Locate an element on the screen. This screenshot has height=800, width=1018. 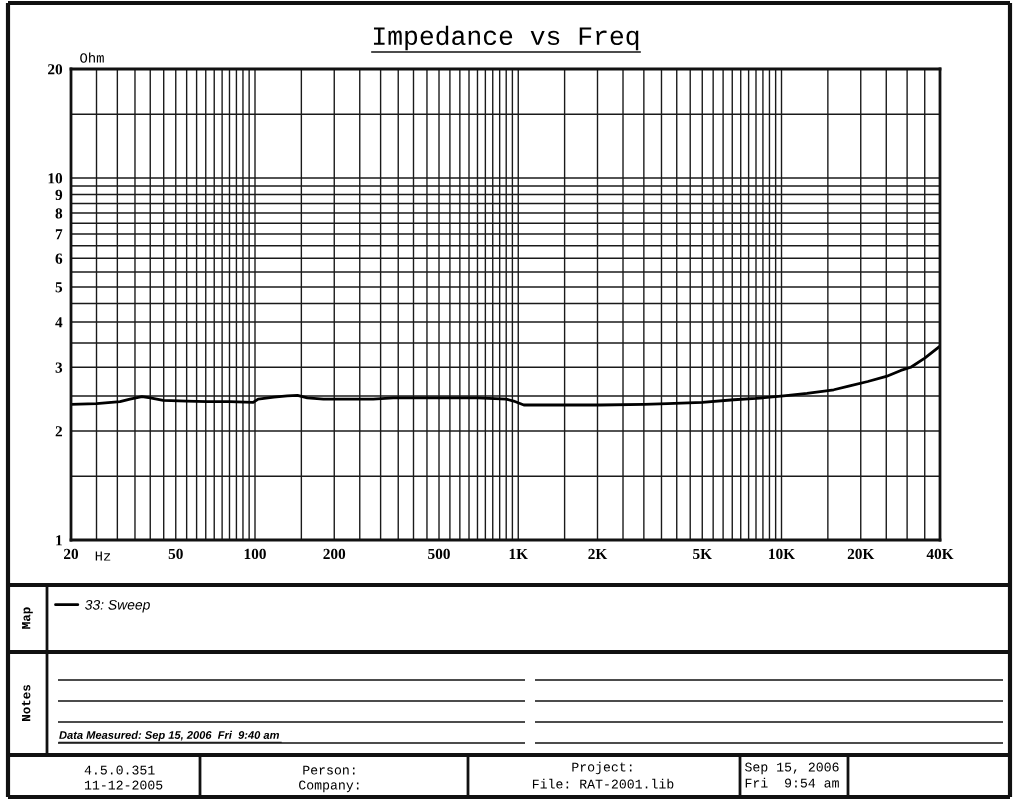
text: Sep 15, 2006 is located at coordinates (792, 768).